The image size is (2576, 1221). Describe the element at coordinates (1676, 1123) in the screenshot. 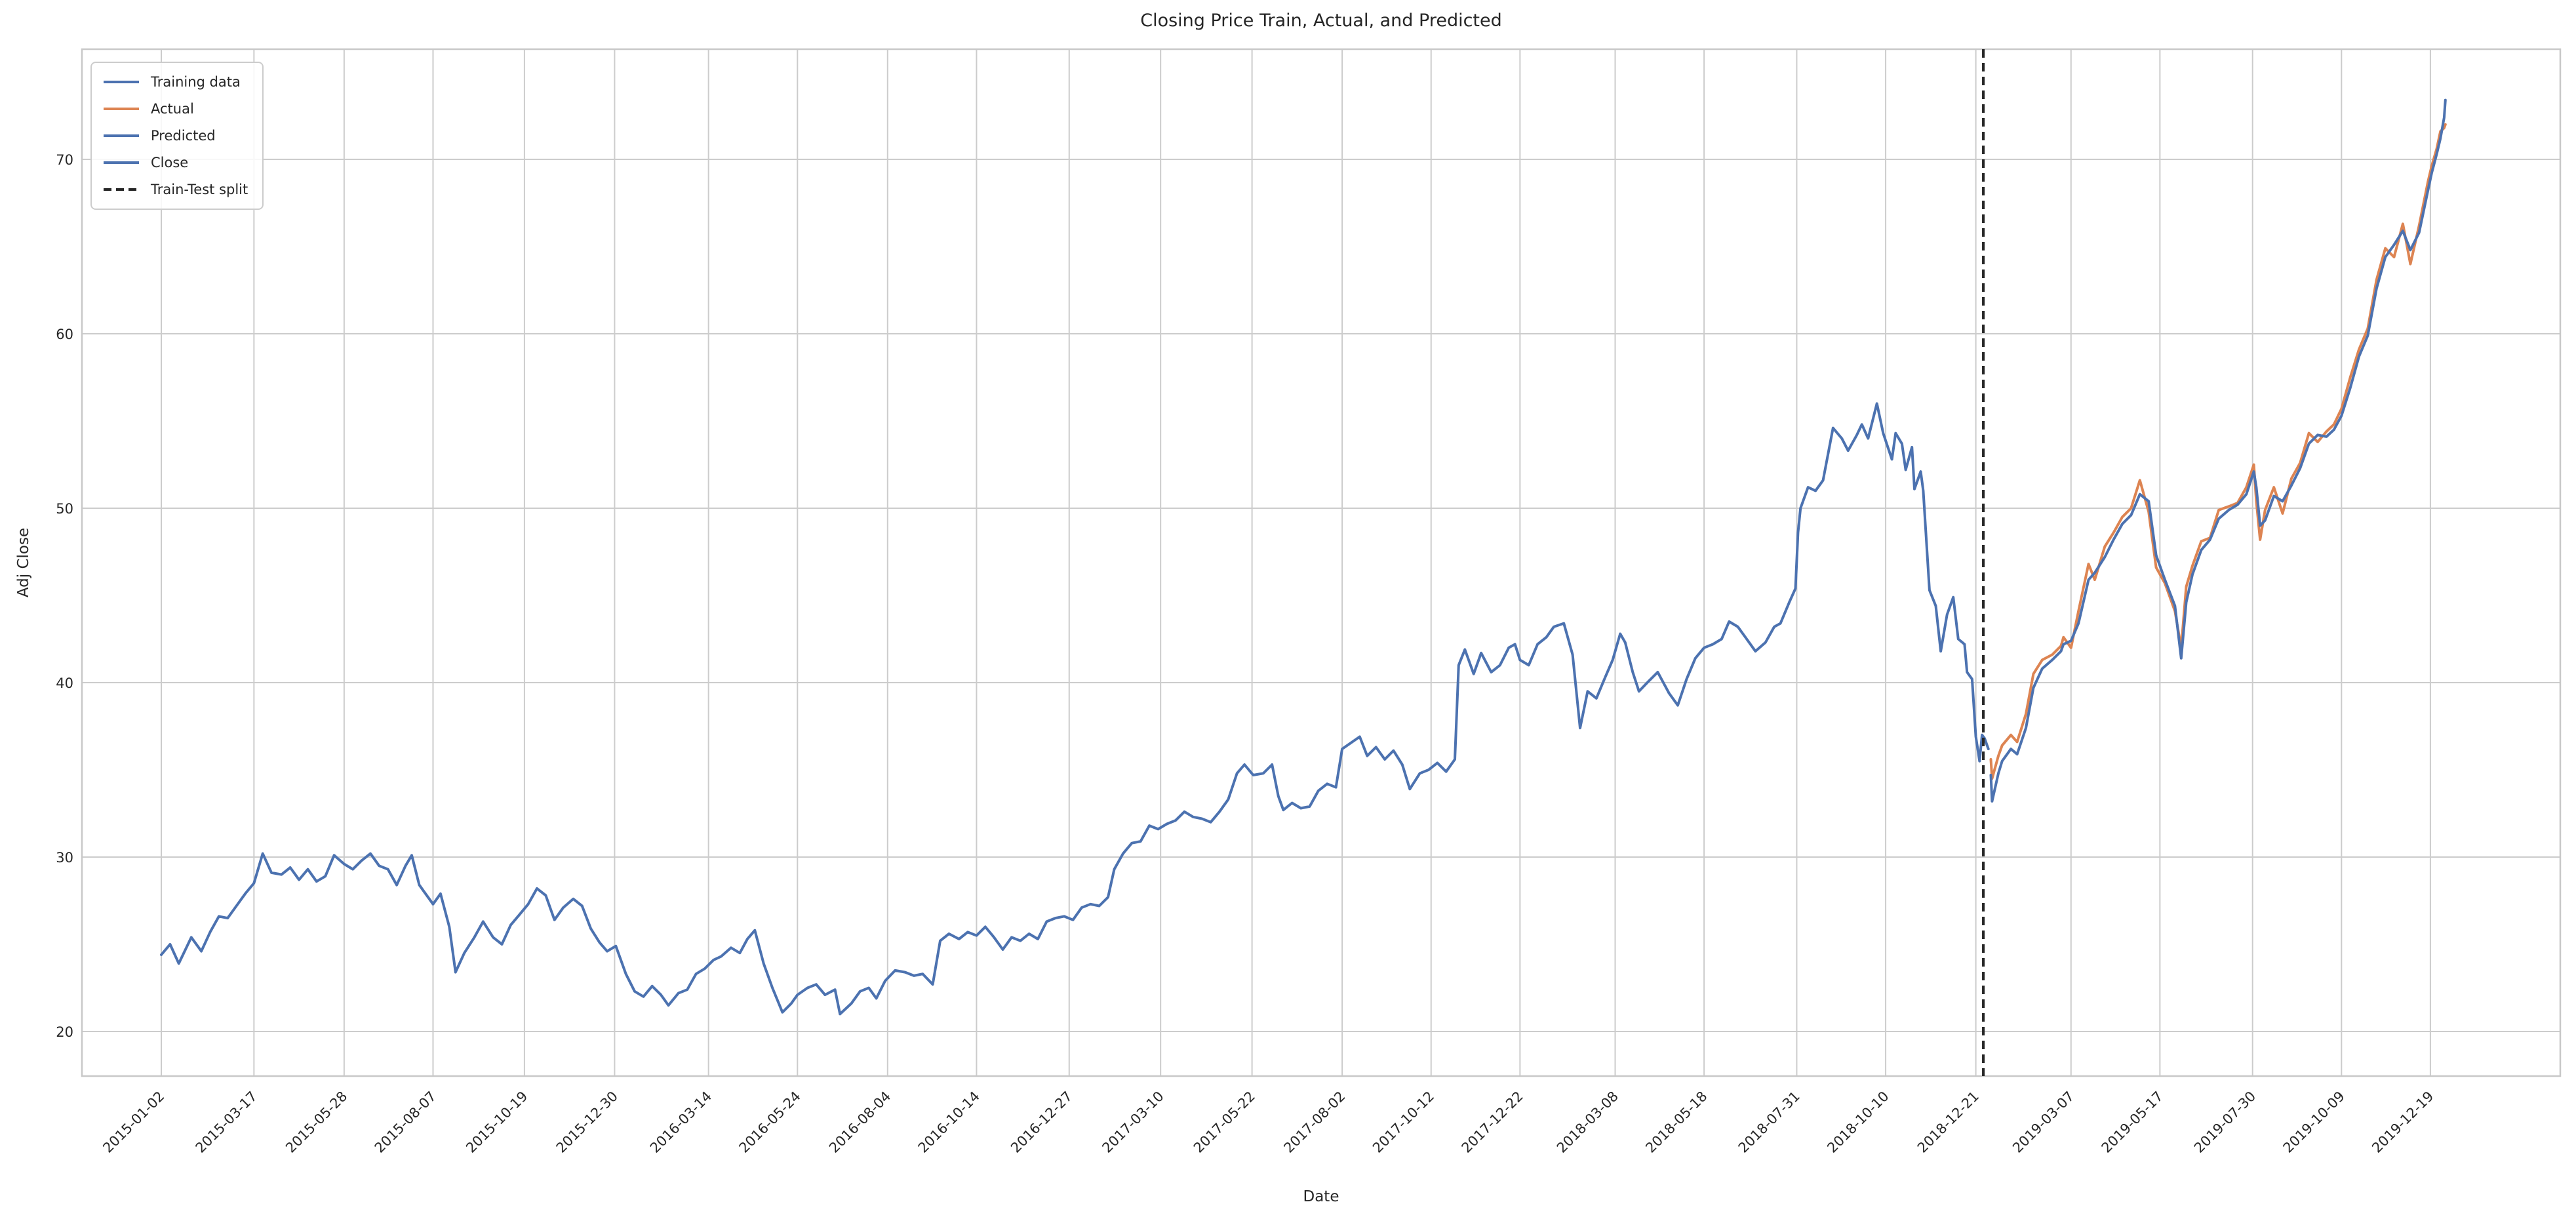

I see `x-tick-label: 2018-05-18` at that location.